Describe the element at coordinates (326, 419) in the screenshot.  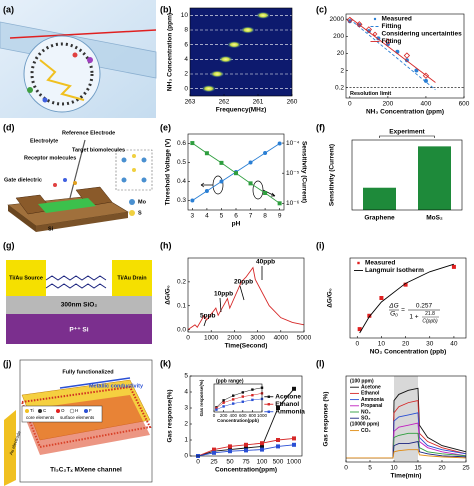
I see `y-axis-label: Gas response (%)` at that location.